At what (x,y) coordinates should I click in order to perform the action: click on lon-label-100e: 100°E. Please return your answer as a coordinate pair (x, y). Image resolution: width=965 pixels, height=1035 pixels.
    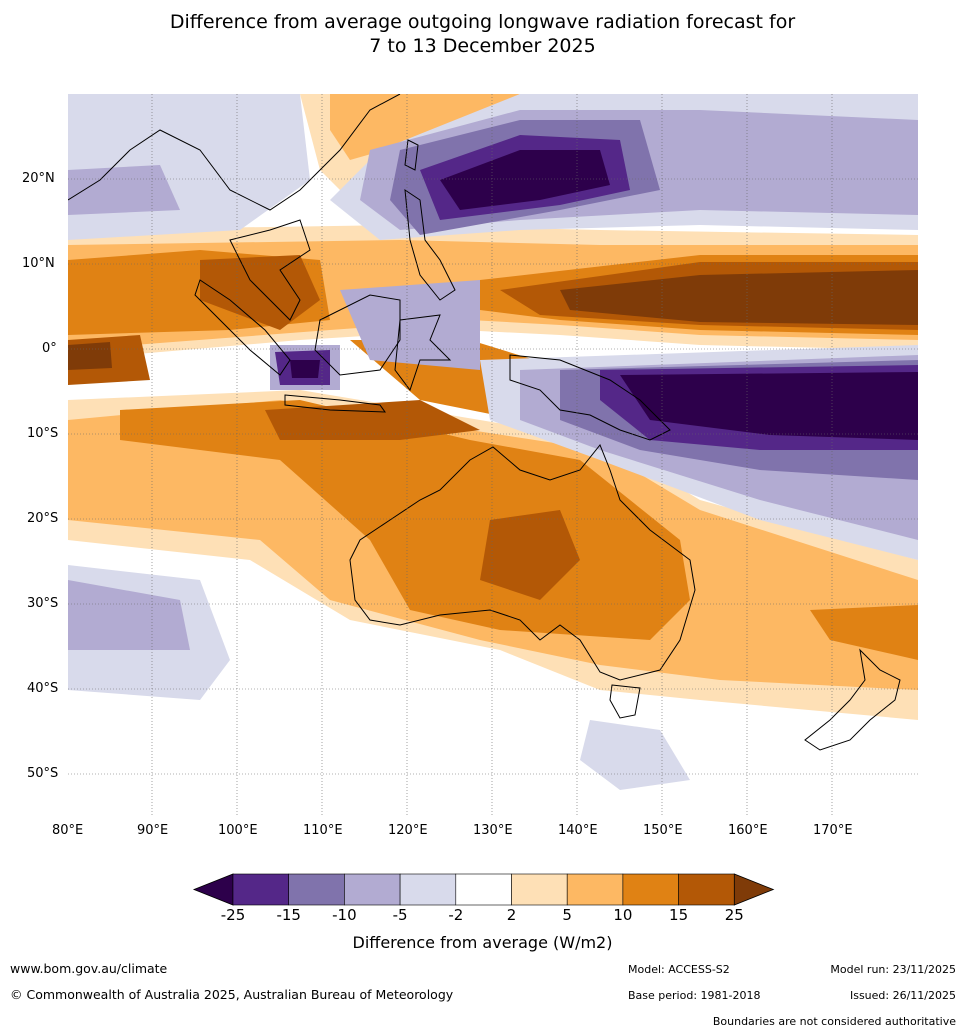
    Looking at the image, I should click on (238, 830).